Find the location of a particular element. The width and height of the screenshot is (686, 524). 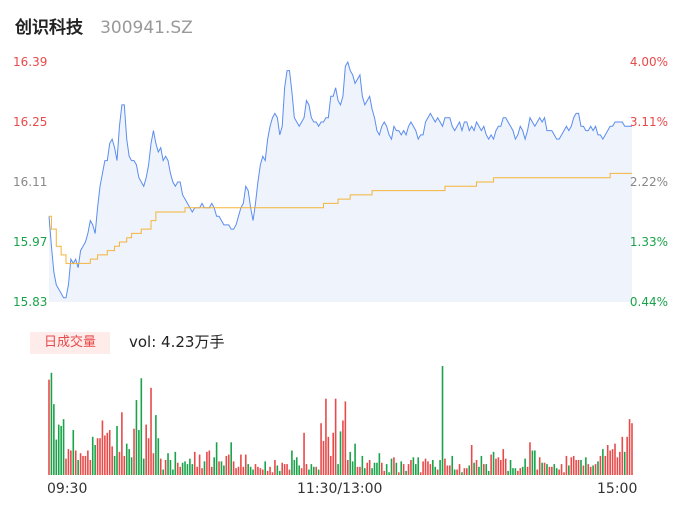

stock-header: 创识科技 300941.SZ is located at coordinates (104, 26).